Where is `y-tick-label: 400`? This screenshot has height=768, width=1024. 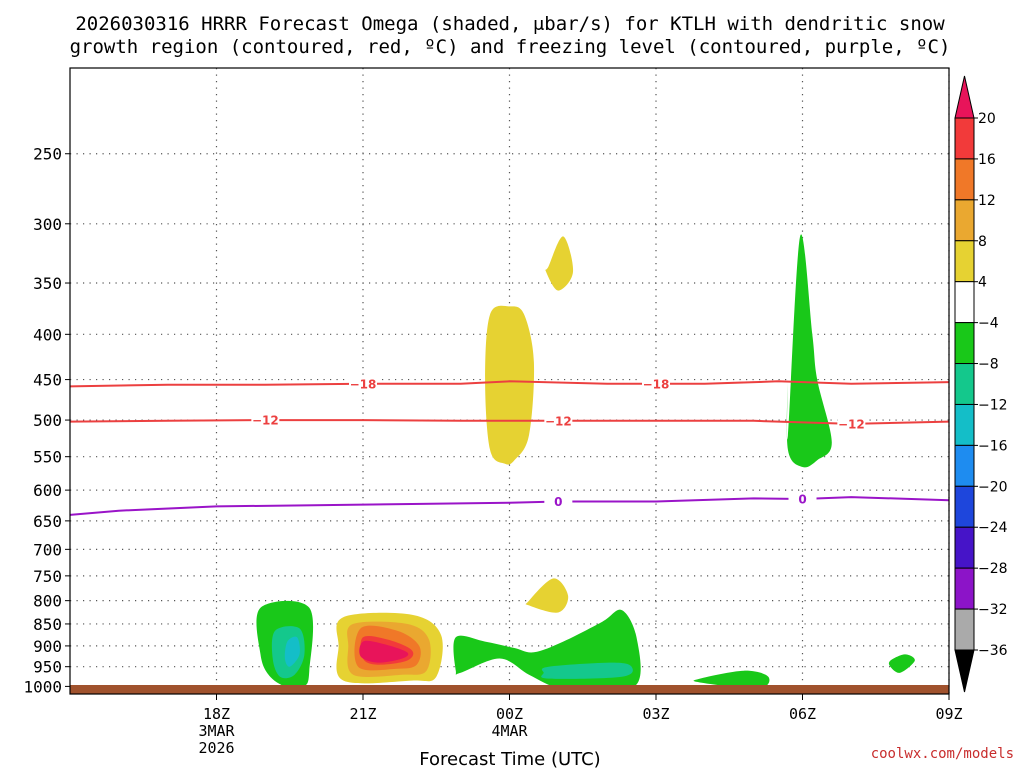
y-tick-label: 400 is located at coordinates (47, 334).